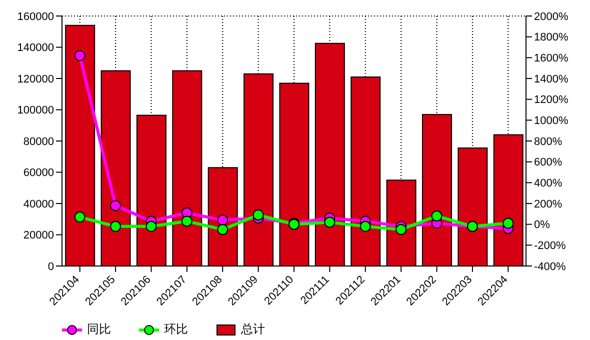  I want to click on y2-tick-label: 600%, so click(548, 162).